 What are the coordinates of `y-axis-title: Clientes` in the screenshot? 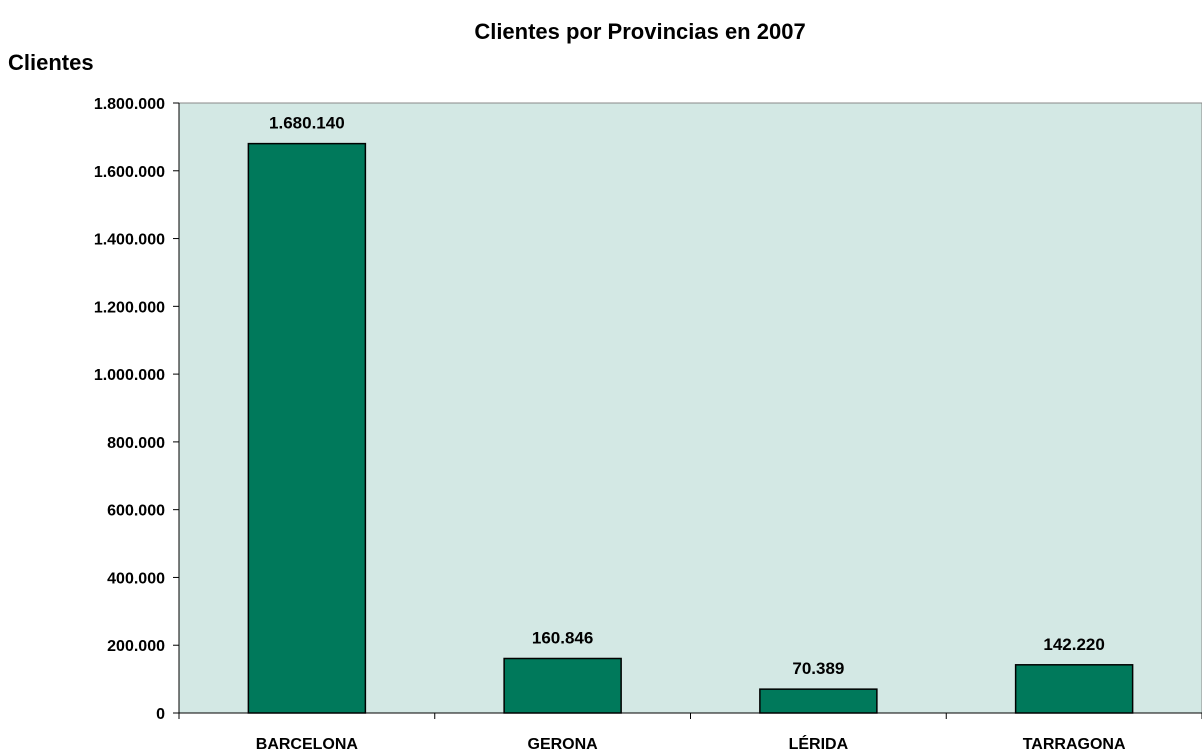 It's located at (51, 62).